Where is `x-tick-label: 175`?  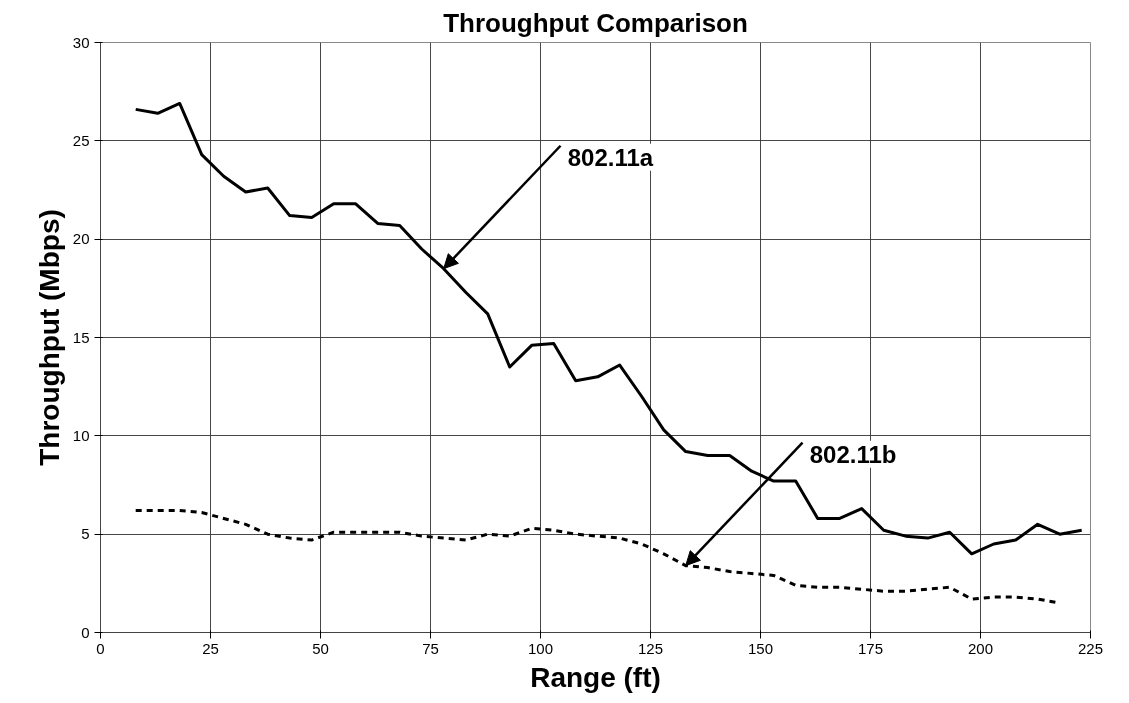 x-tick-label: 175 is located at coordinates (870, 648).